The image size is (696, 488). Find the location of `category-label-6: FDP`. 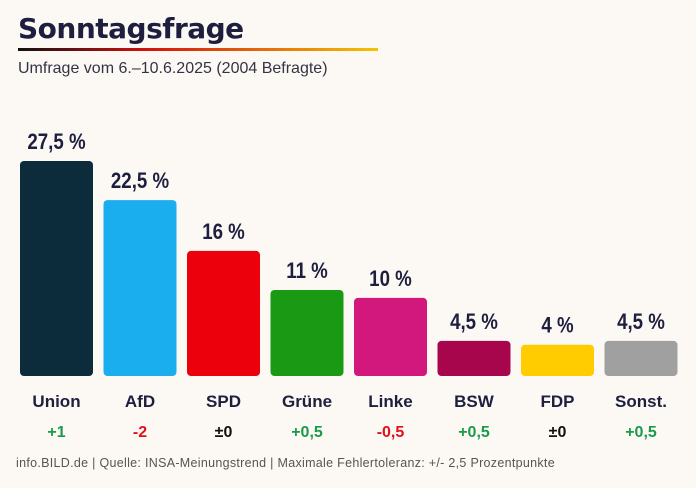

category-label-6: FDP is located at coordinates (558, 401).